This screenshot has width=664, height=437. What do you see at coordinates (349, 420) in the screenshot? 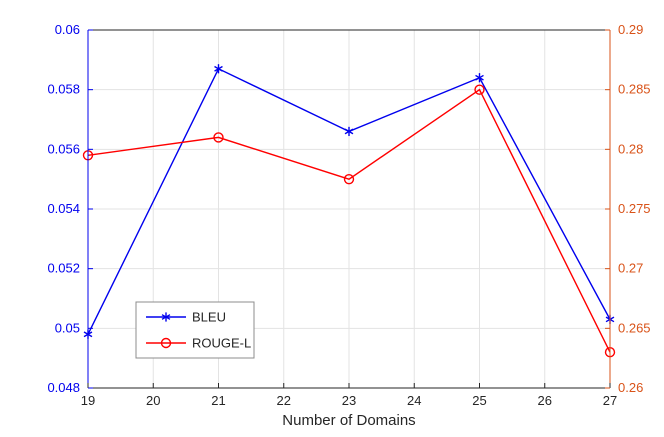
I see `x-axis-label: Number of Domains` at bounding box center [349, 420].